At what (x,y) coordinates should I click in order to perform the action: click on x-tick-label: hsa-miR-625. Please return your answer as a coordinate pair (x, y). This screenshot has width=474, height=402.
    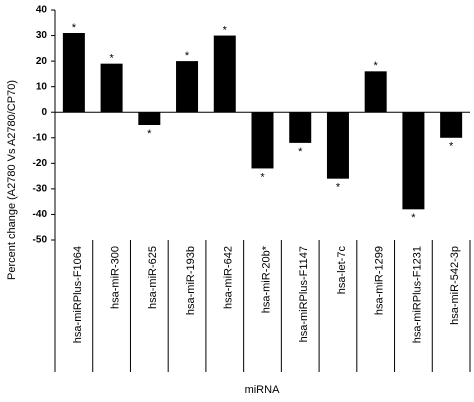
    Looking at the image, I should click on (153, 277).